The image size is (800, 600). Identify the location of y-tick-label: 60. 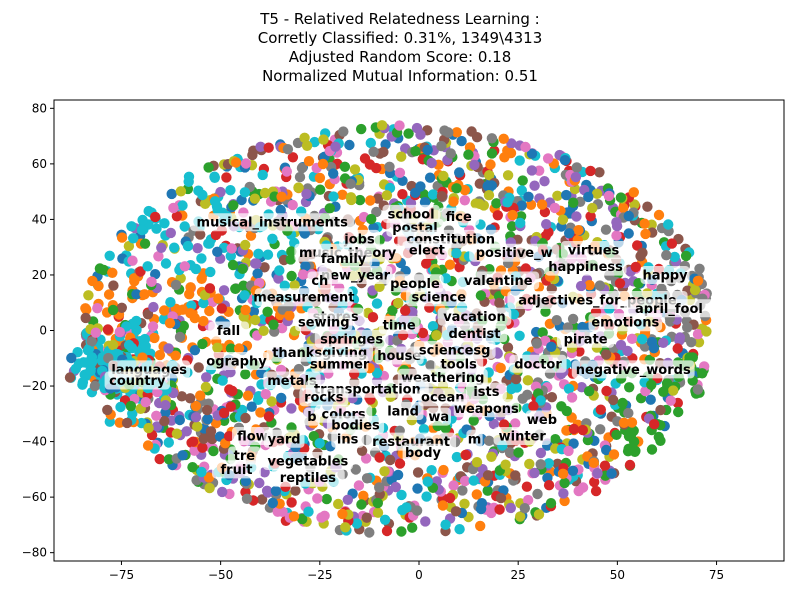
(39, 164).